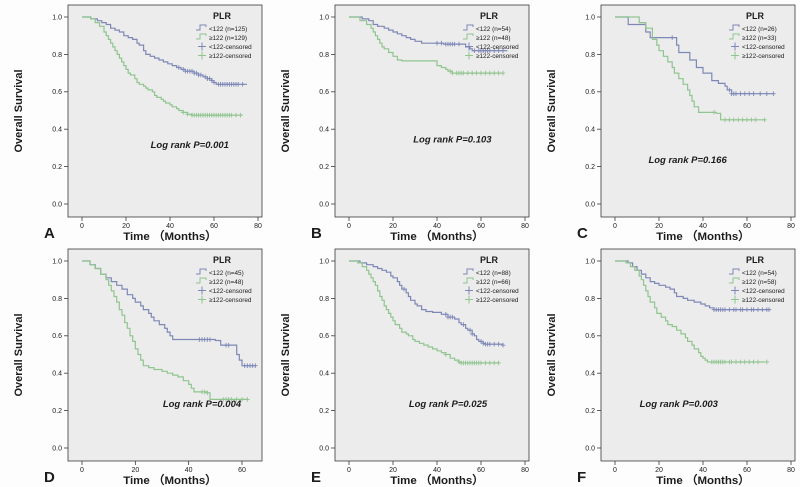 The height and width of the screenshot is (487, 800). What do you see at coordinates (202, 403) in the screenshot?
I see `log-rank-annotation: Log rank P=0.004` at bounding box center [202, 403].